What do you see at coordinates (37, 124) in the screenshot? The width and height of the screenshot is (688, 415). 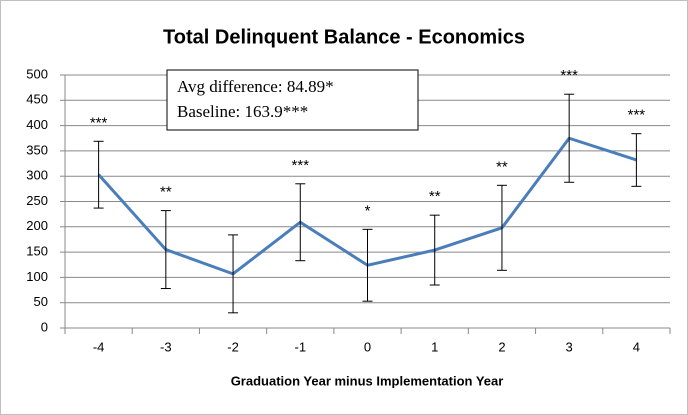 I see `y-tick-label: 400` at bounding box center [37, 124].